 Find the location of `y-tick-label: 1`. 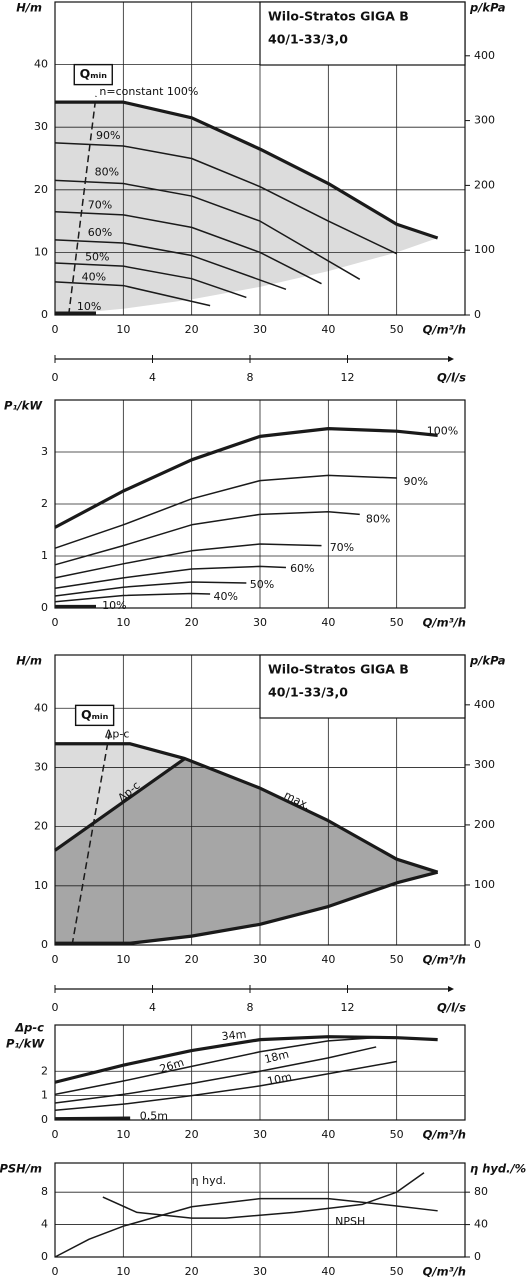

y-tick-label: 1 is located at coordinates (44, 1095).